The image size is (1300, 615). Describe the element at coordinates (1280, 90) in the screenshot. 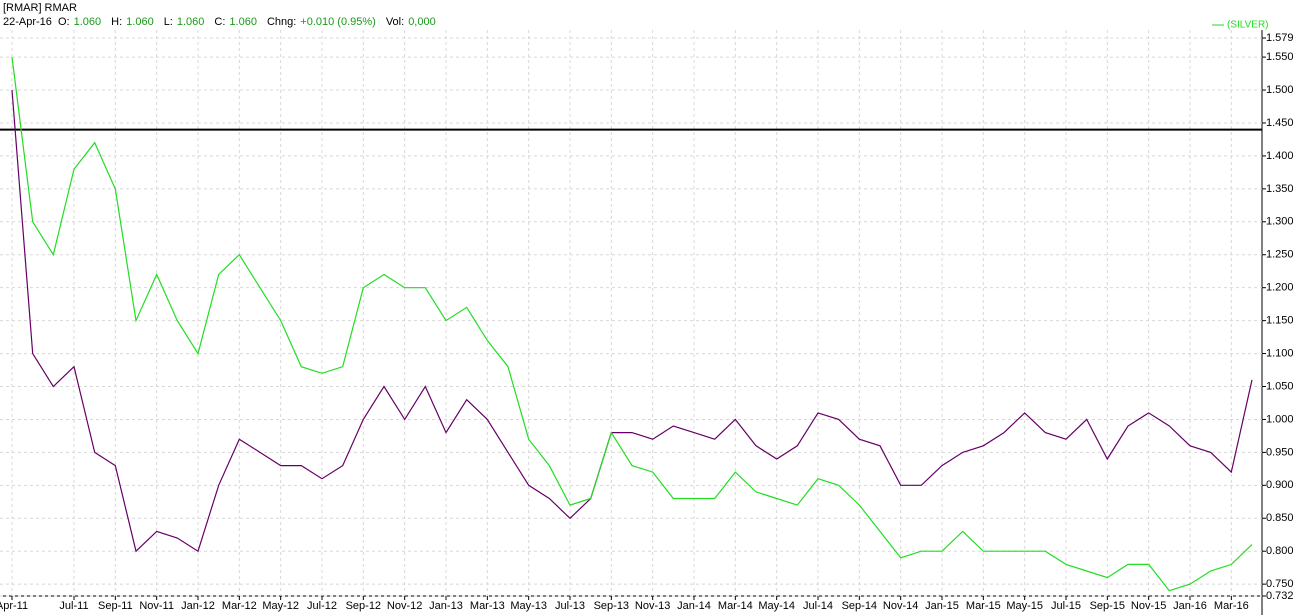

I see `y-tick-label: 1.500` at that location.